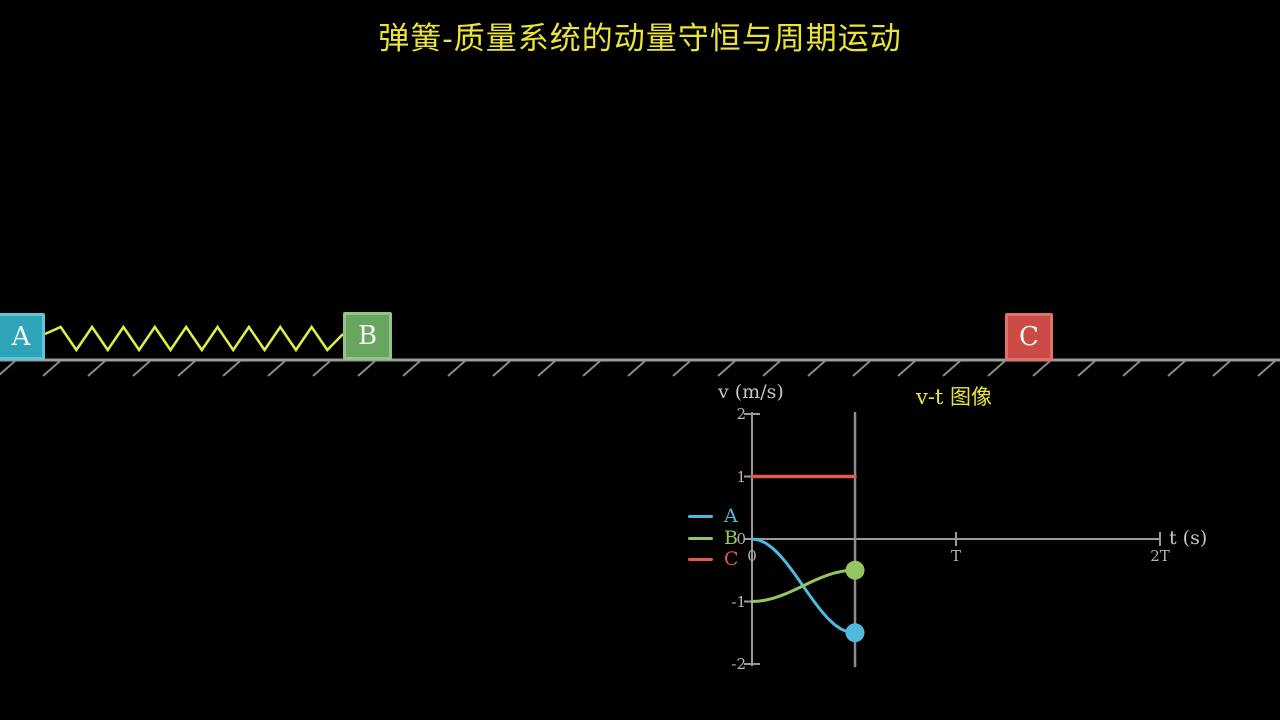 The height and width of the screenshot is (720, 1280). Describe the element at coordinates (741, 414) in the screenshot. I see `y-tick-label: 2` at that location.